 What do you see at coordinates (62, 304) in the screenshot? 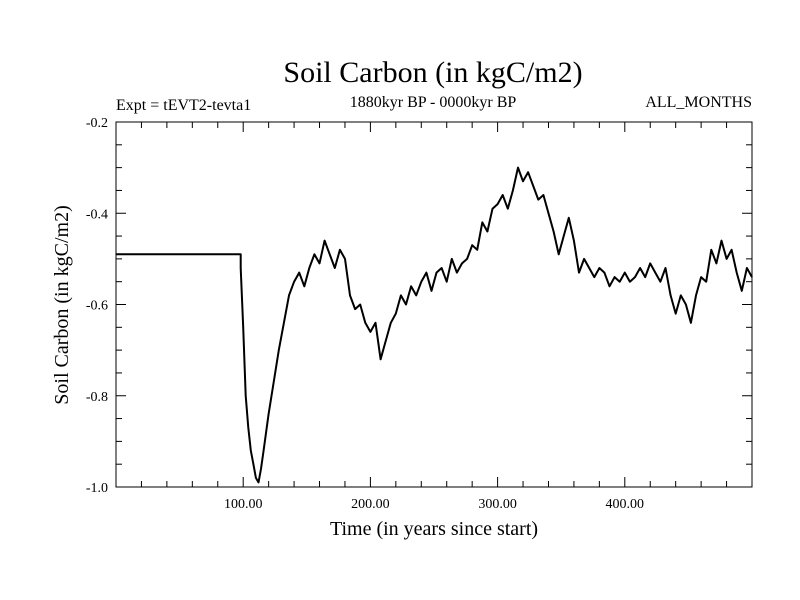
I see `y-axis-label: Soil Carbon (in kgC/m2)` at bounding box center [62, 304].